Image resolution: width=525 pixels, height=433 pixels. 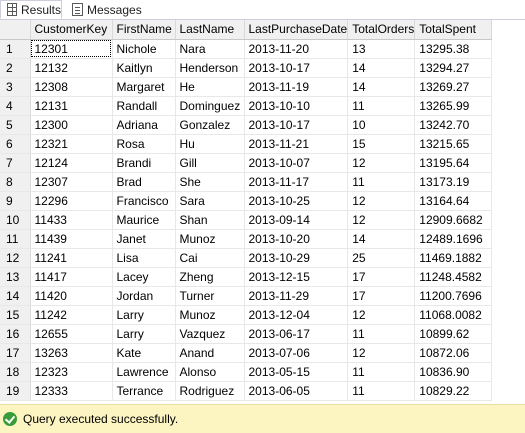 I want to click on grid-cell: 11200.7696, so click(x=453, y=296).